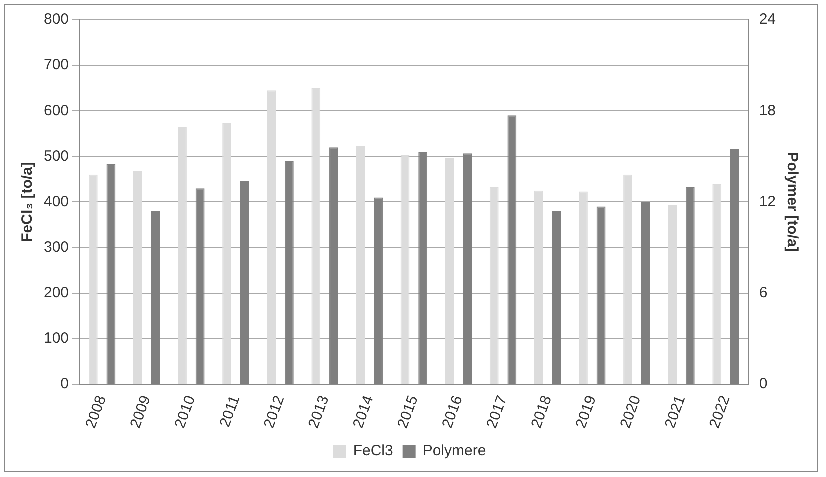  What do you see at coordinates (408, 412) in the screenshot?
I see `x-tick-label: 2015` at bounding box center [408, 412].